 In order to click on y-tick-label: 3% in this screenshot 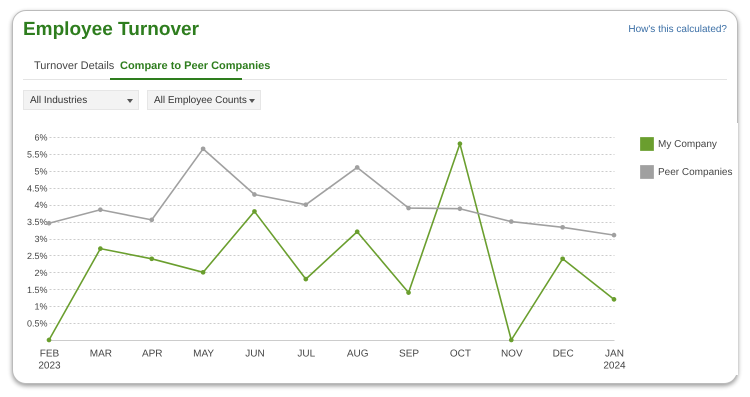, I will do `click(41, 239)`.